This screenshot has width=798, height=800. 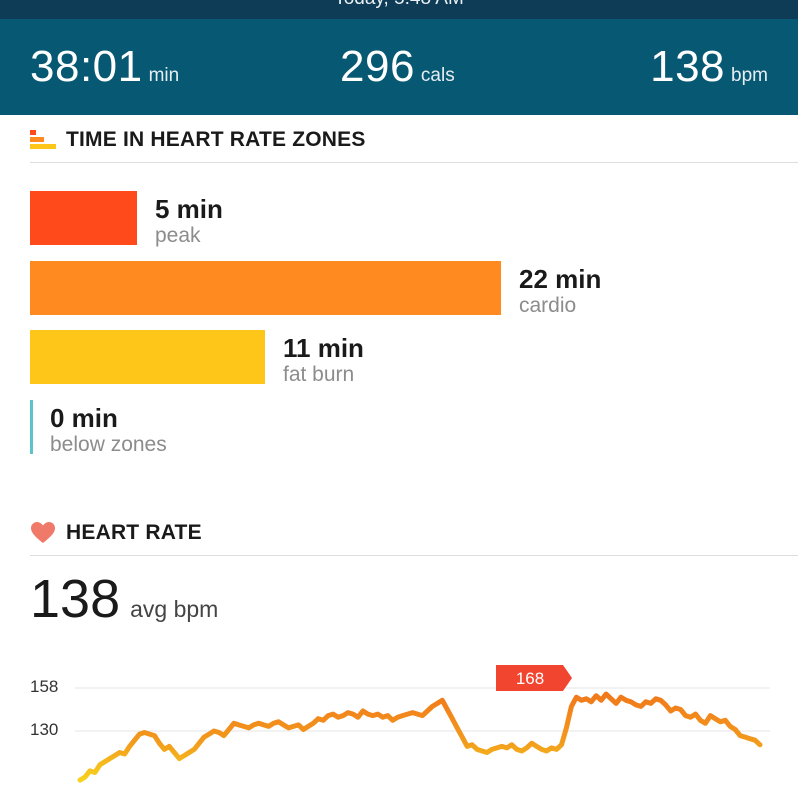 What do you see at coordinates (377, 66) in the screenshot?
I see `calories-value: 296` at bounding box center [377, 66].